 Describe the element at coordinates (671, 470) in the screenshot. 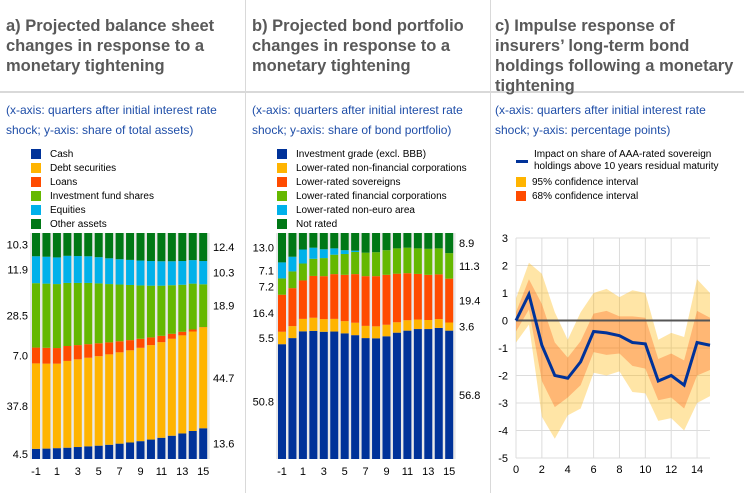

I see `x-tick-label: 12` at that location.